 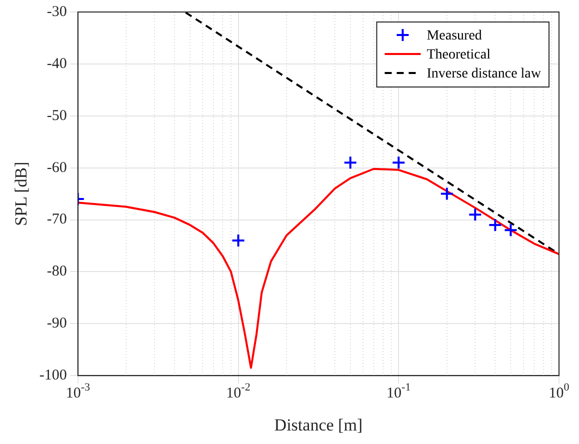 What do you see at coordinates (56, 64) in the screenshot?
I see `y-tick-label: -40` at bounding box center [56, 64].